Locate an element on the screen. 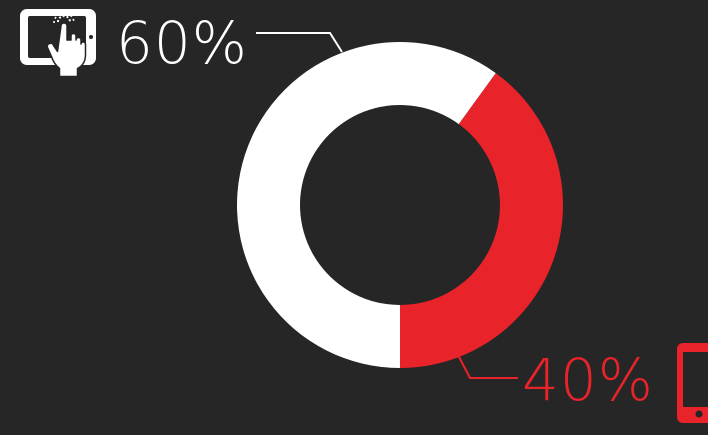  smartphone-icon is located at coordinates (692, 383).